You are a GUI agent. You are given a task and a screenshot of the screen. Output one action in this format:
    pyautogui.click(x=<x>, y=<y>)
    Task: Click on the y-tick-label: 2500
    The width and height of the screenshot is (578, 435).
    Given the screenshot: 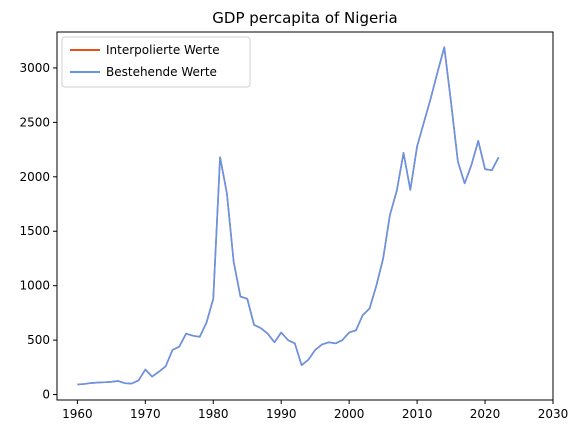 What is the action you would take?
    pyautogui.click(x=34, y=122)
    